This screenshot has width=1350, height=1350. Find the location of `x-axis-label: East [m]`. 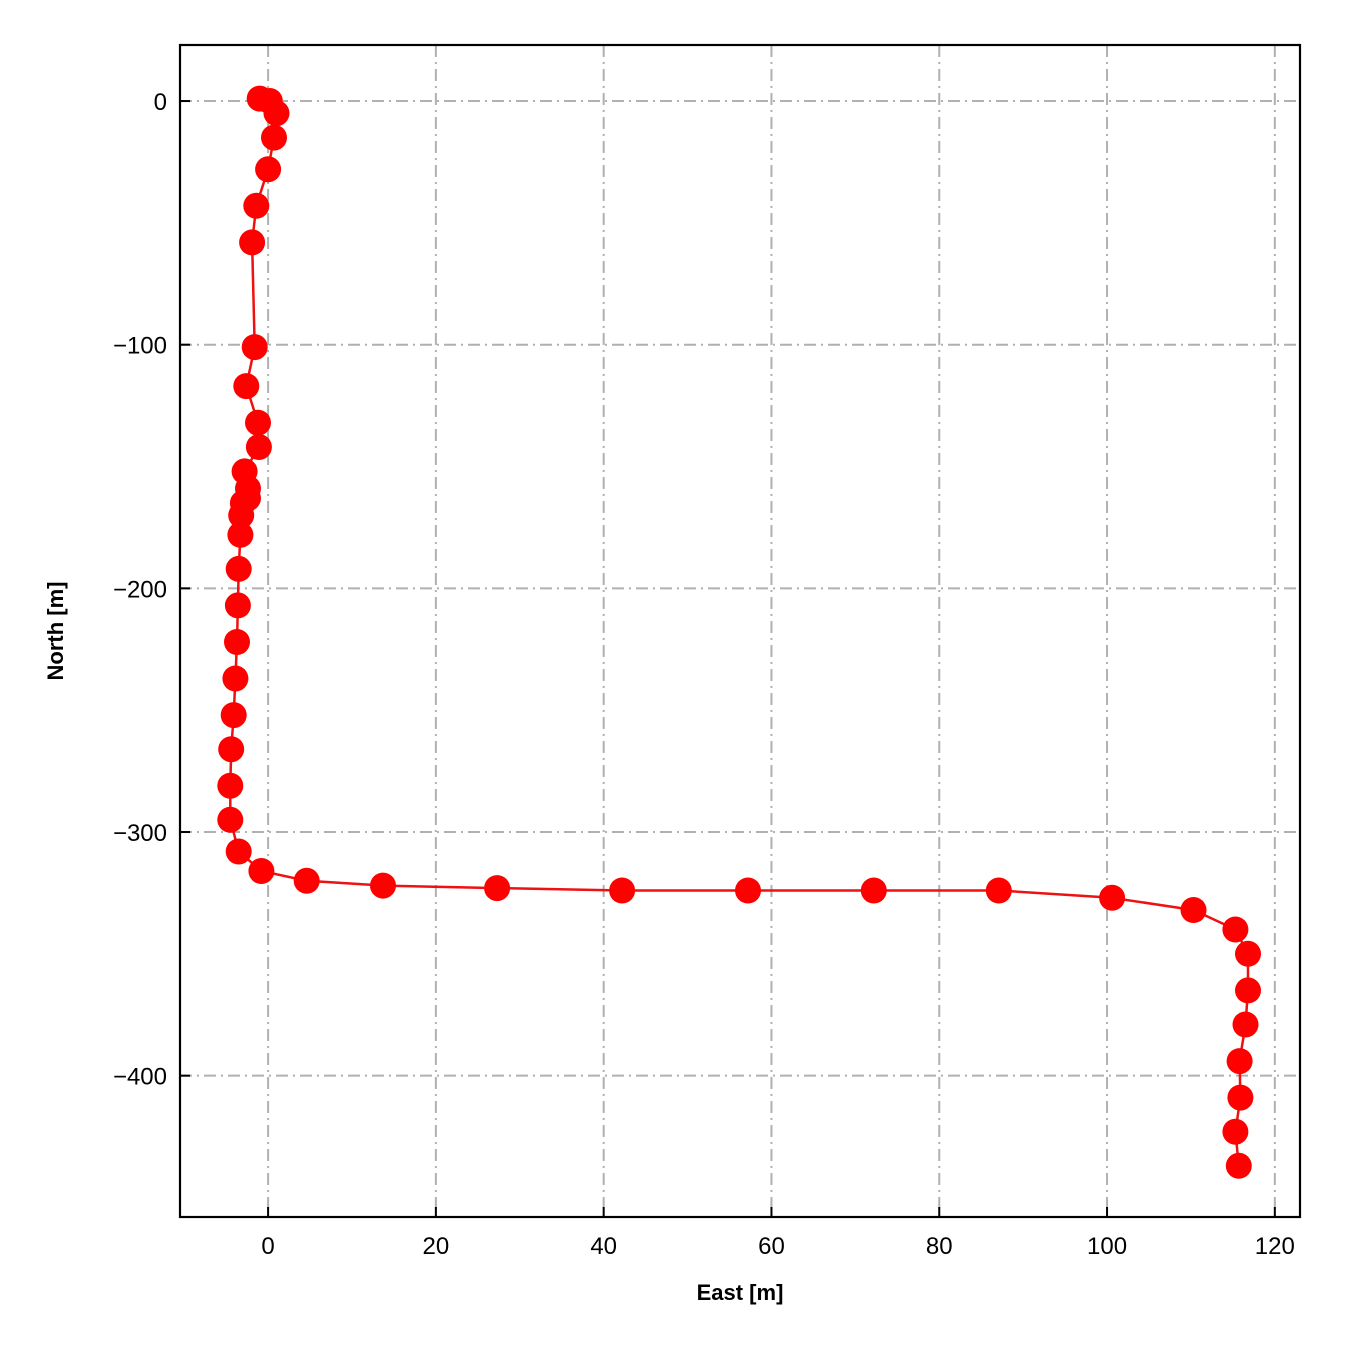

x-axis-label: East [m] is located at coordinates (740, 1292).